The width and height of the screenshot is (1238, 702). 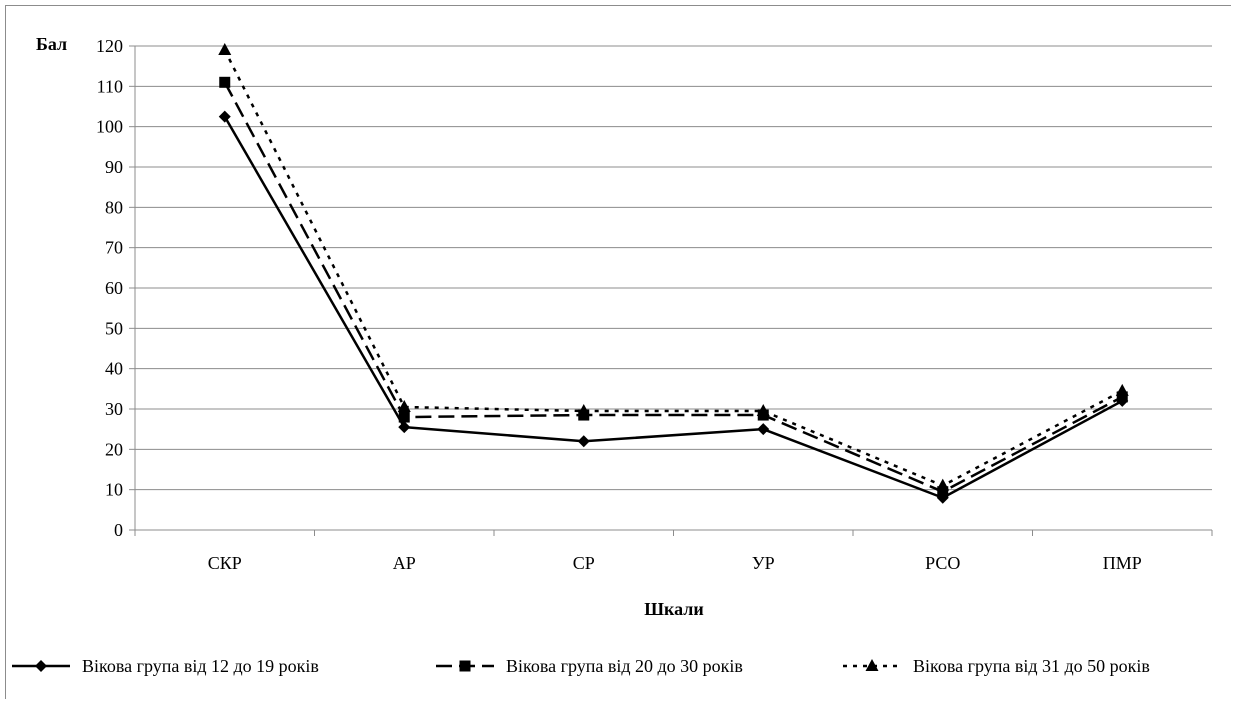 I want to click on y-tick-label: 30, so click(x=114, y=409).